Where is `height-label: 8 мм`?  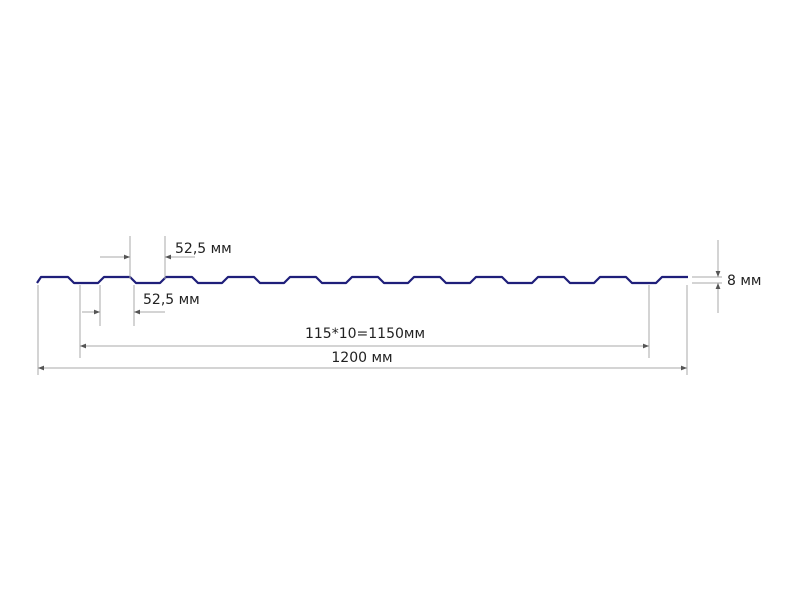 height-label: 8 мм is located at coordinates (744, 281).